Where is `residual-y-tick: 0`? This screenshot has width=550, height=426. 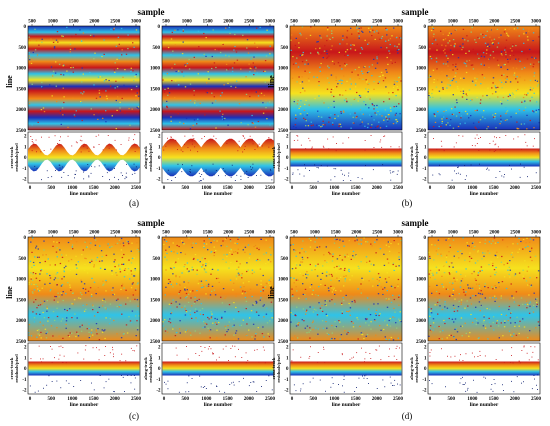 residual-y-tick: 0 is located at coordinates (159, 158).